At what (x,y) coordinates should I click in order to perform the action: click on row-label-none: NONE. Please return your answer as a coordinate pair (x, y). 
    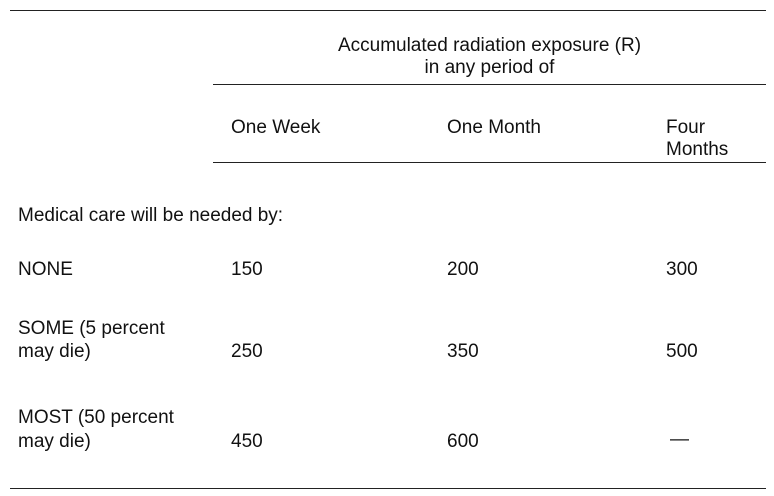
    Looking at the image, I should click on (45, 269).